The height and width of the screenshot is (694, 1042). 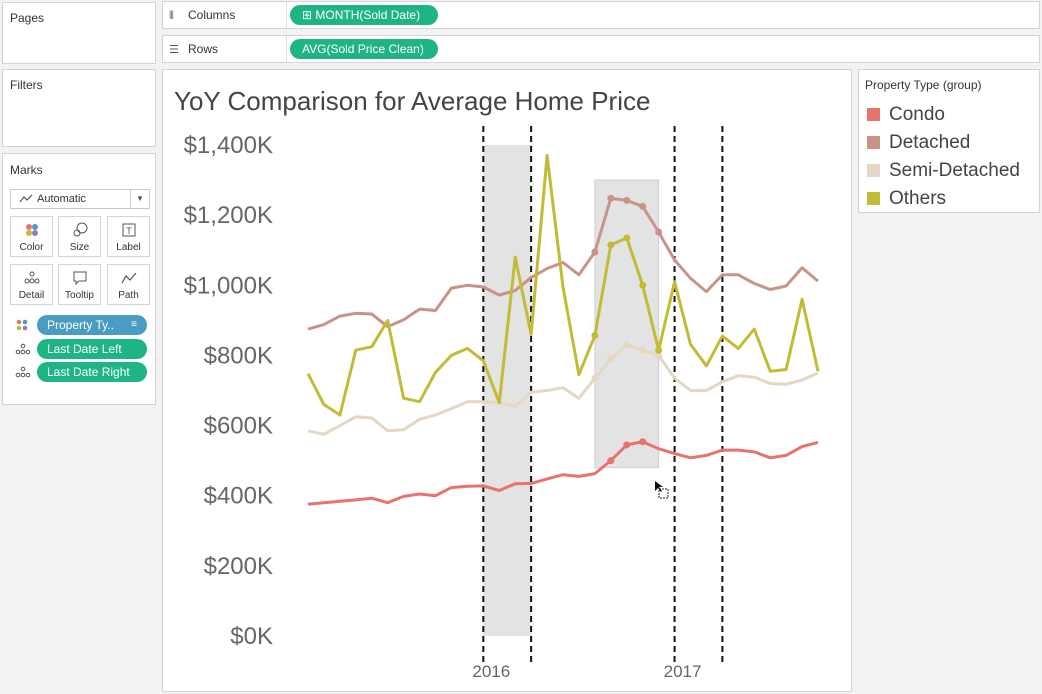 What do you see at coordinates (225, 49) in the screenshot?
I see `rows-shelf-label: ☰ Rows` at bounding box center [225, 49].